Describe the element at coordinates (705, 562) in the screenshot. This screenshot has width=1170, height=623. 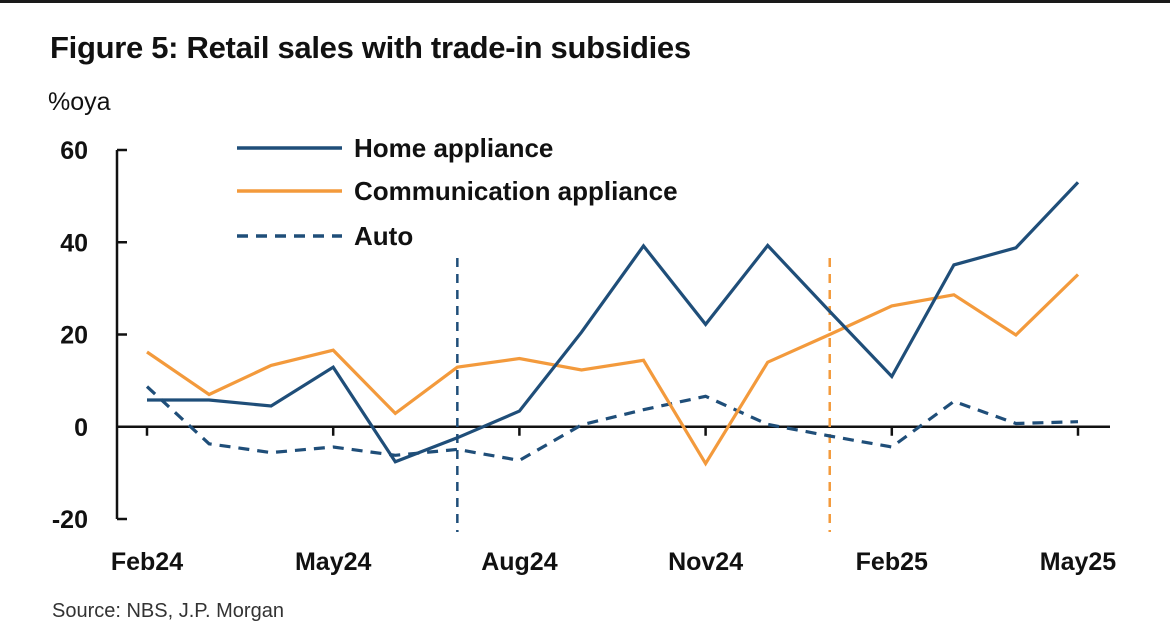
I see `x-tick-label: Nov24` at that location.